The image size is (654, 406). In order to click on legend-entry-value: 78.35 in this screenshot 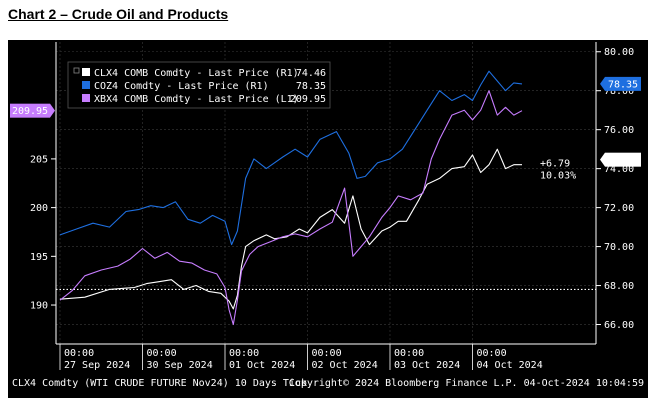, I will do `click(311, 86)`.